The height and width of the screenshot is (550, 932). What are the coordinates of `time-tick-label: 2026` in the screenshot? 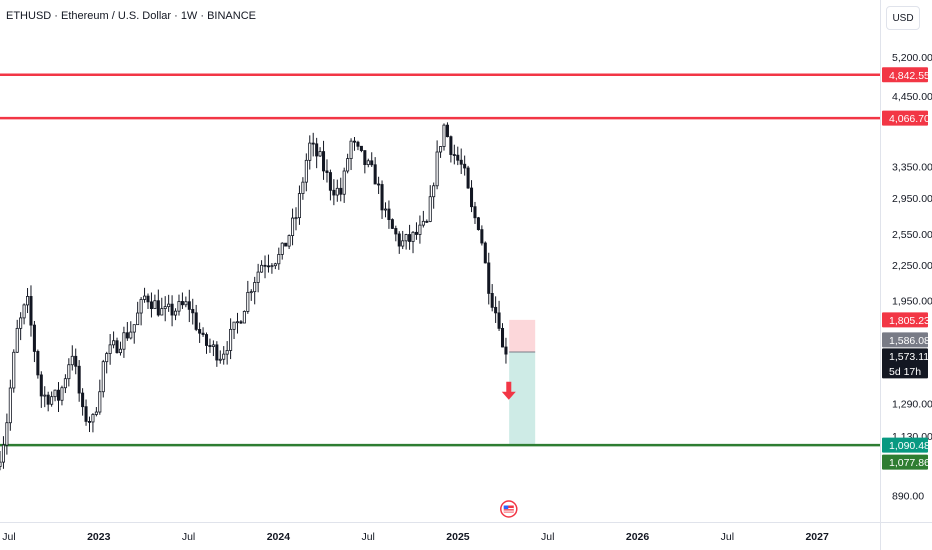 It's located at (638, 537).